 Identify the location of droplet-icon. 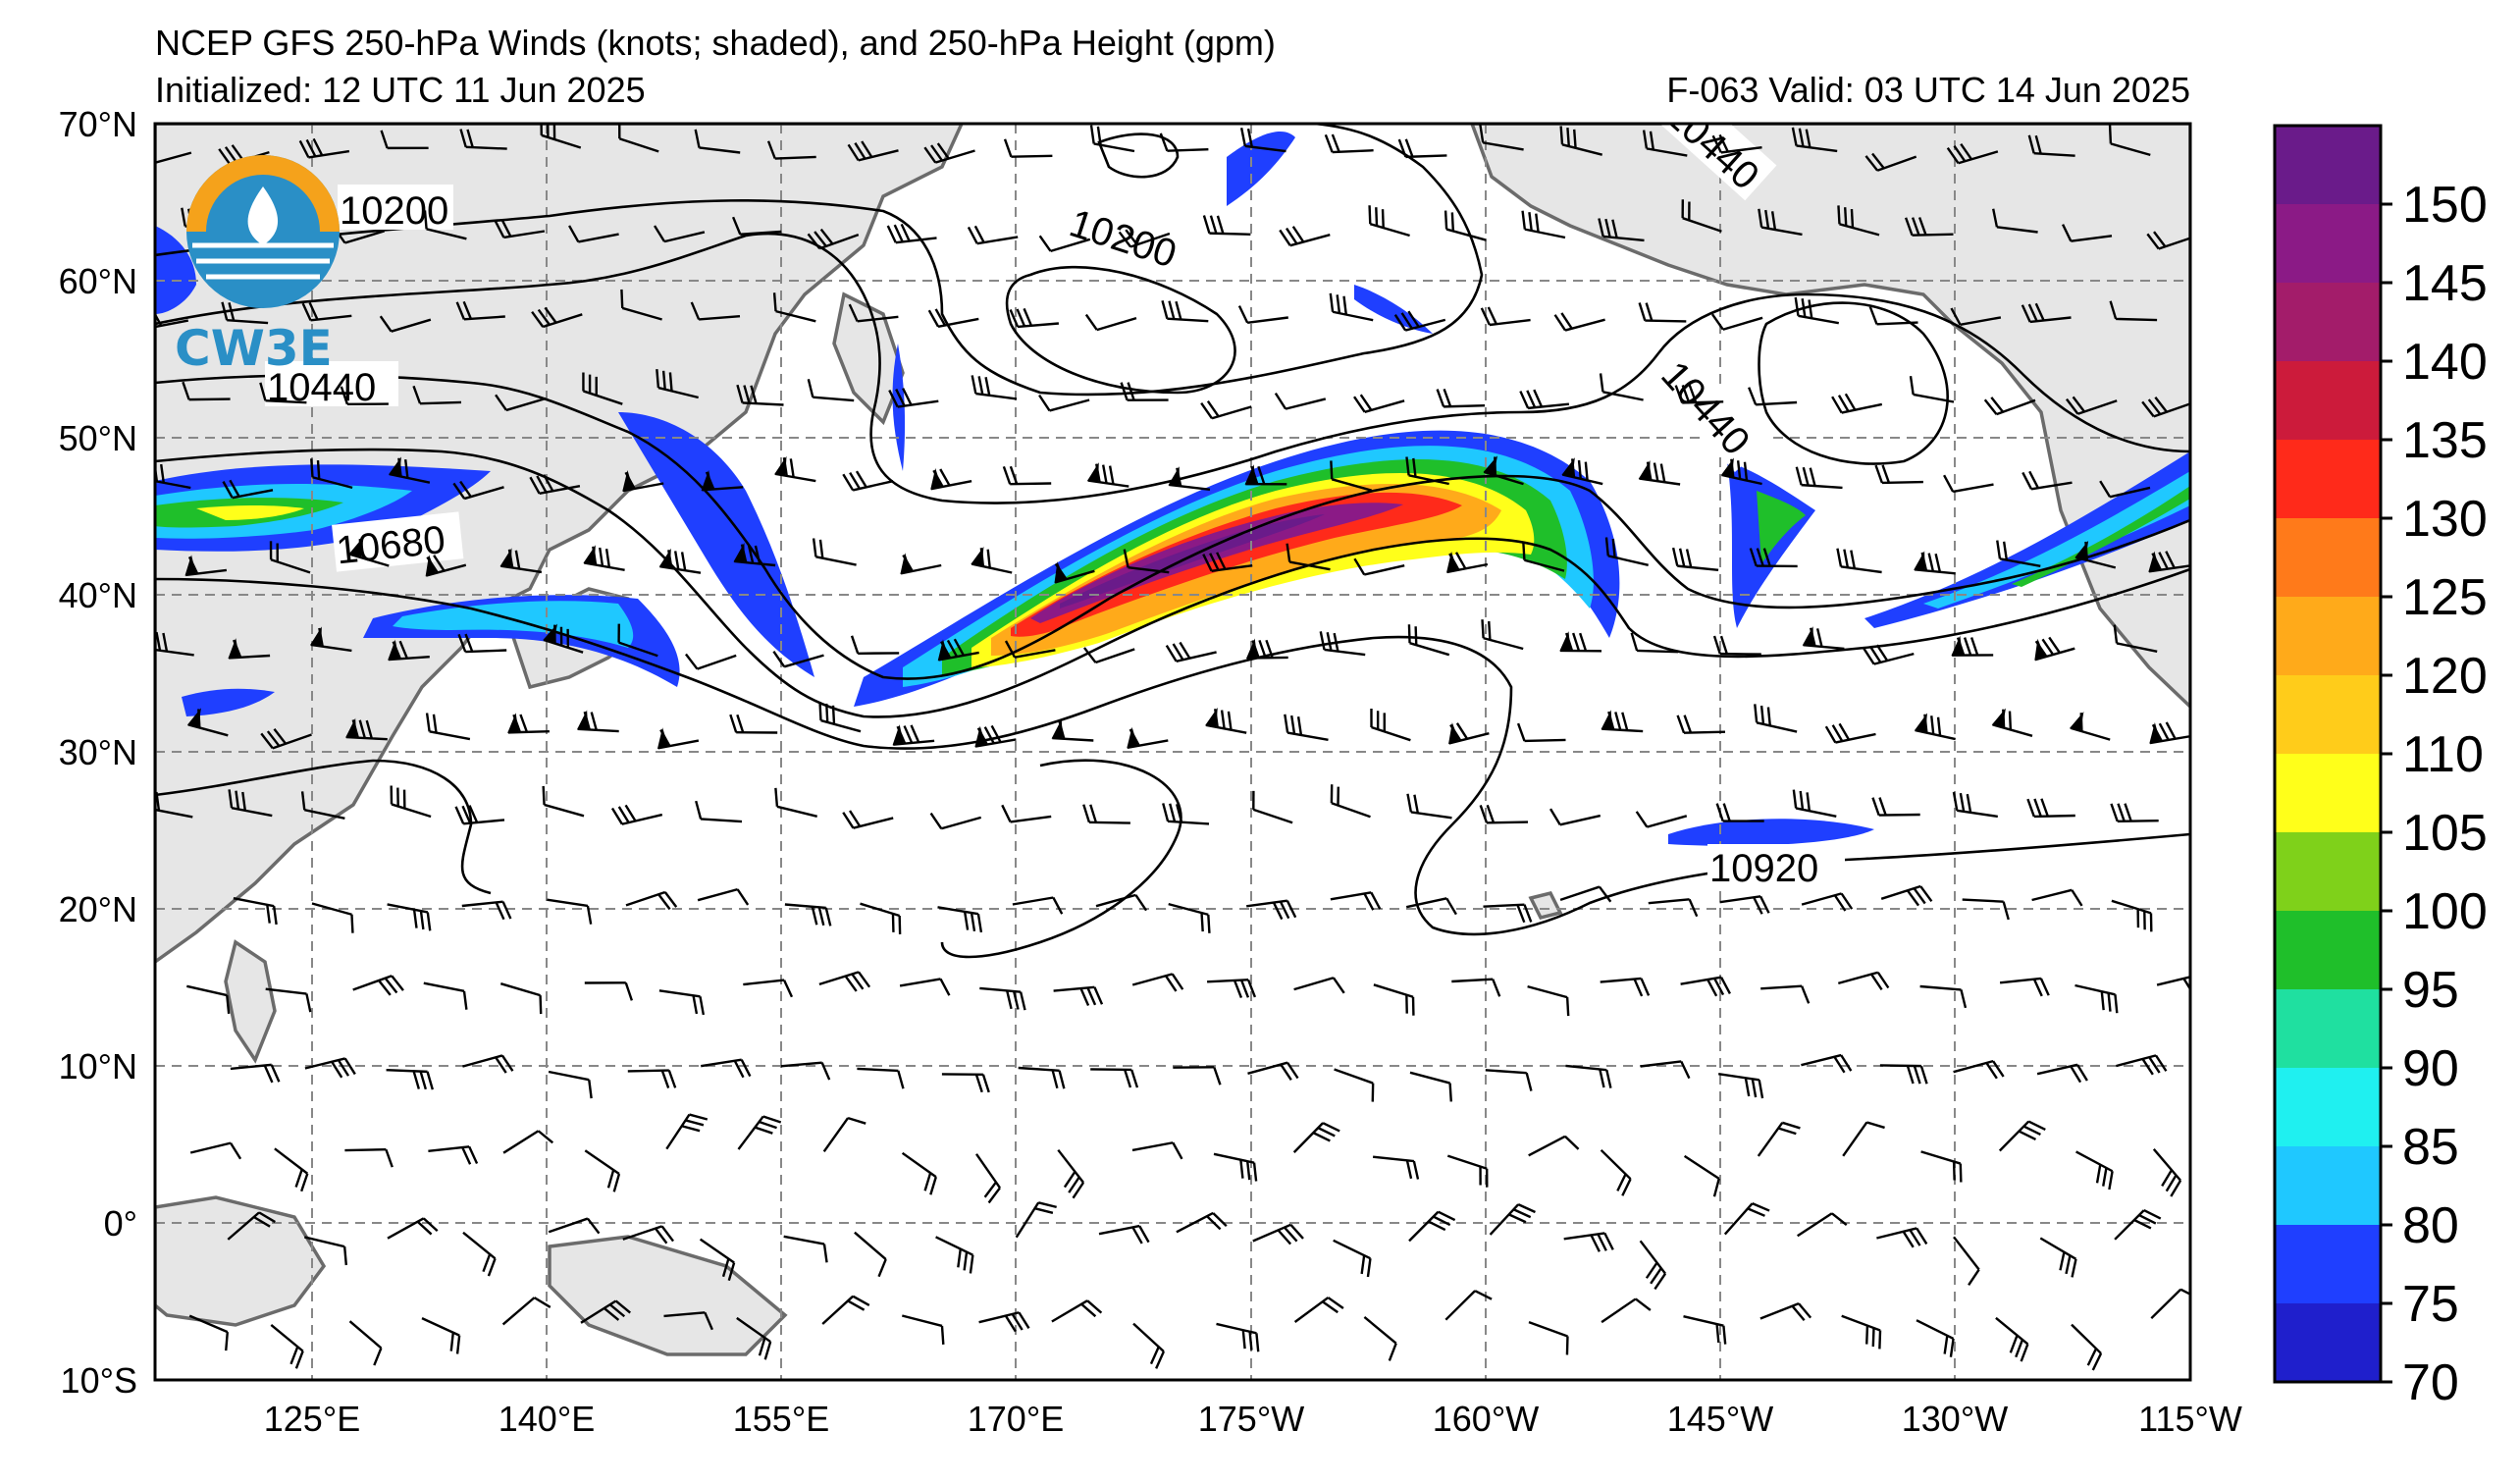
(263, 215).